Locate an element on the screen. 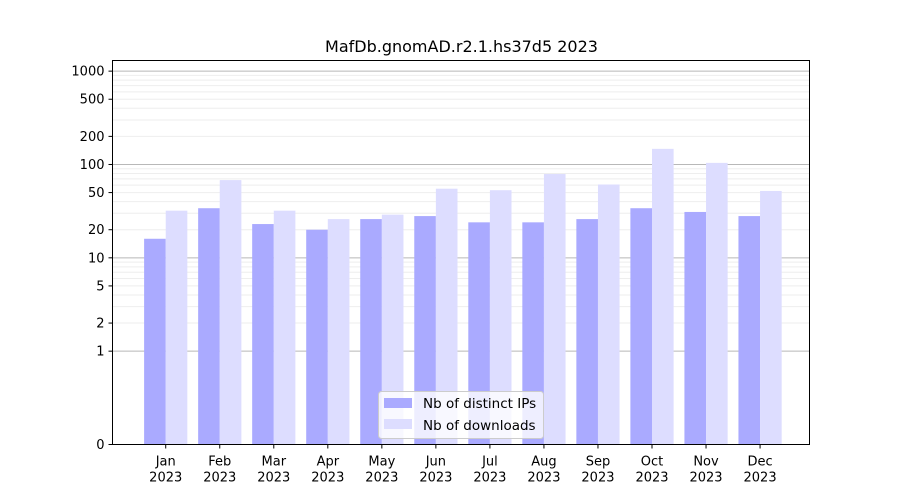 The image size is (900, 500). x-tick-label: May 2023 is located at coordinates (381, 470).